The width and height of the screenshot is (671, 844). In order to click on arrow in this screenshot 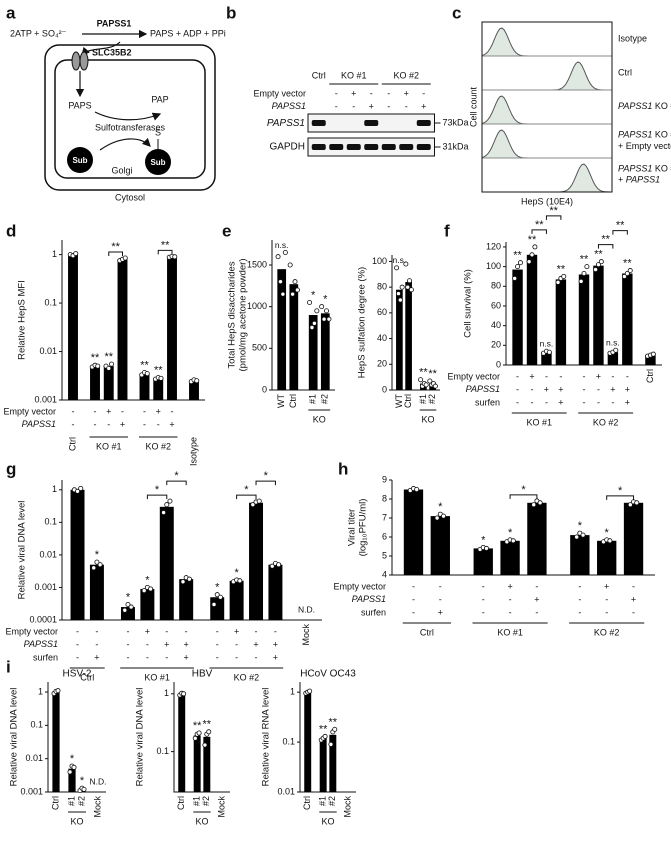, I will do `click(128, 116)`.